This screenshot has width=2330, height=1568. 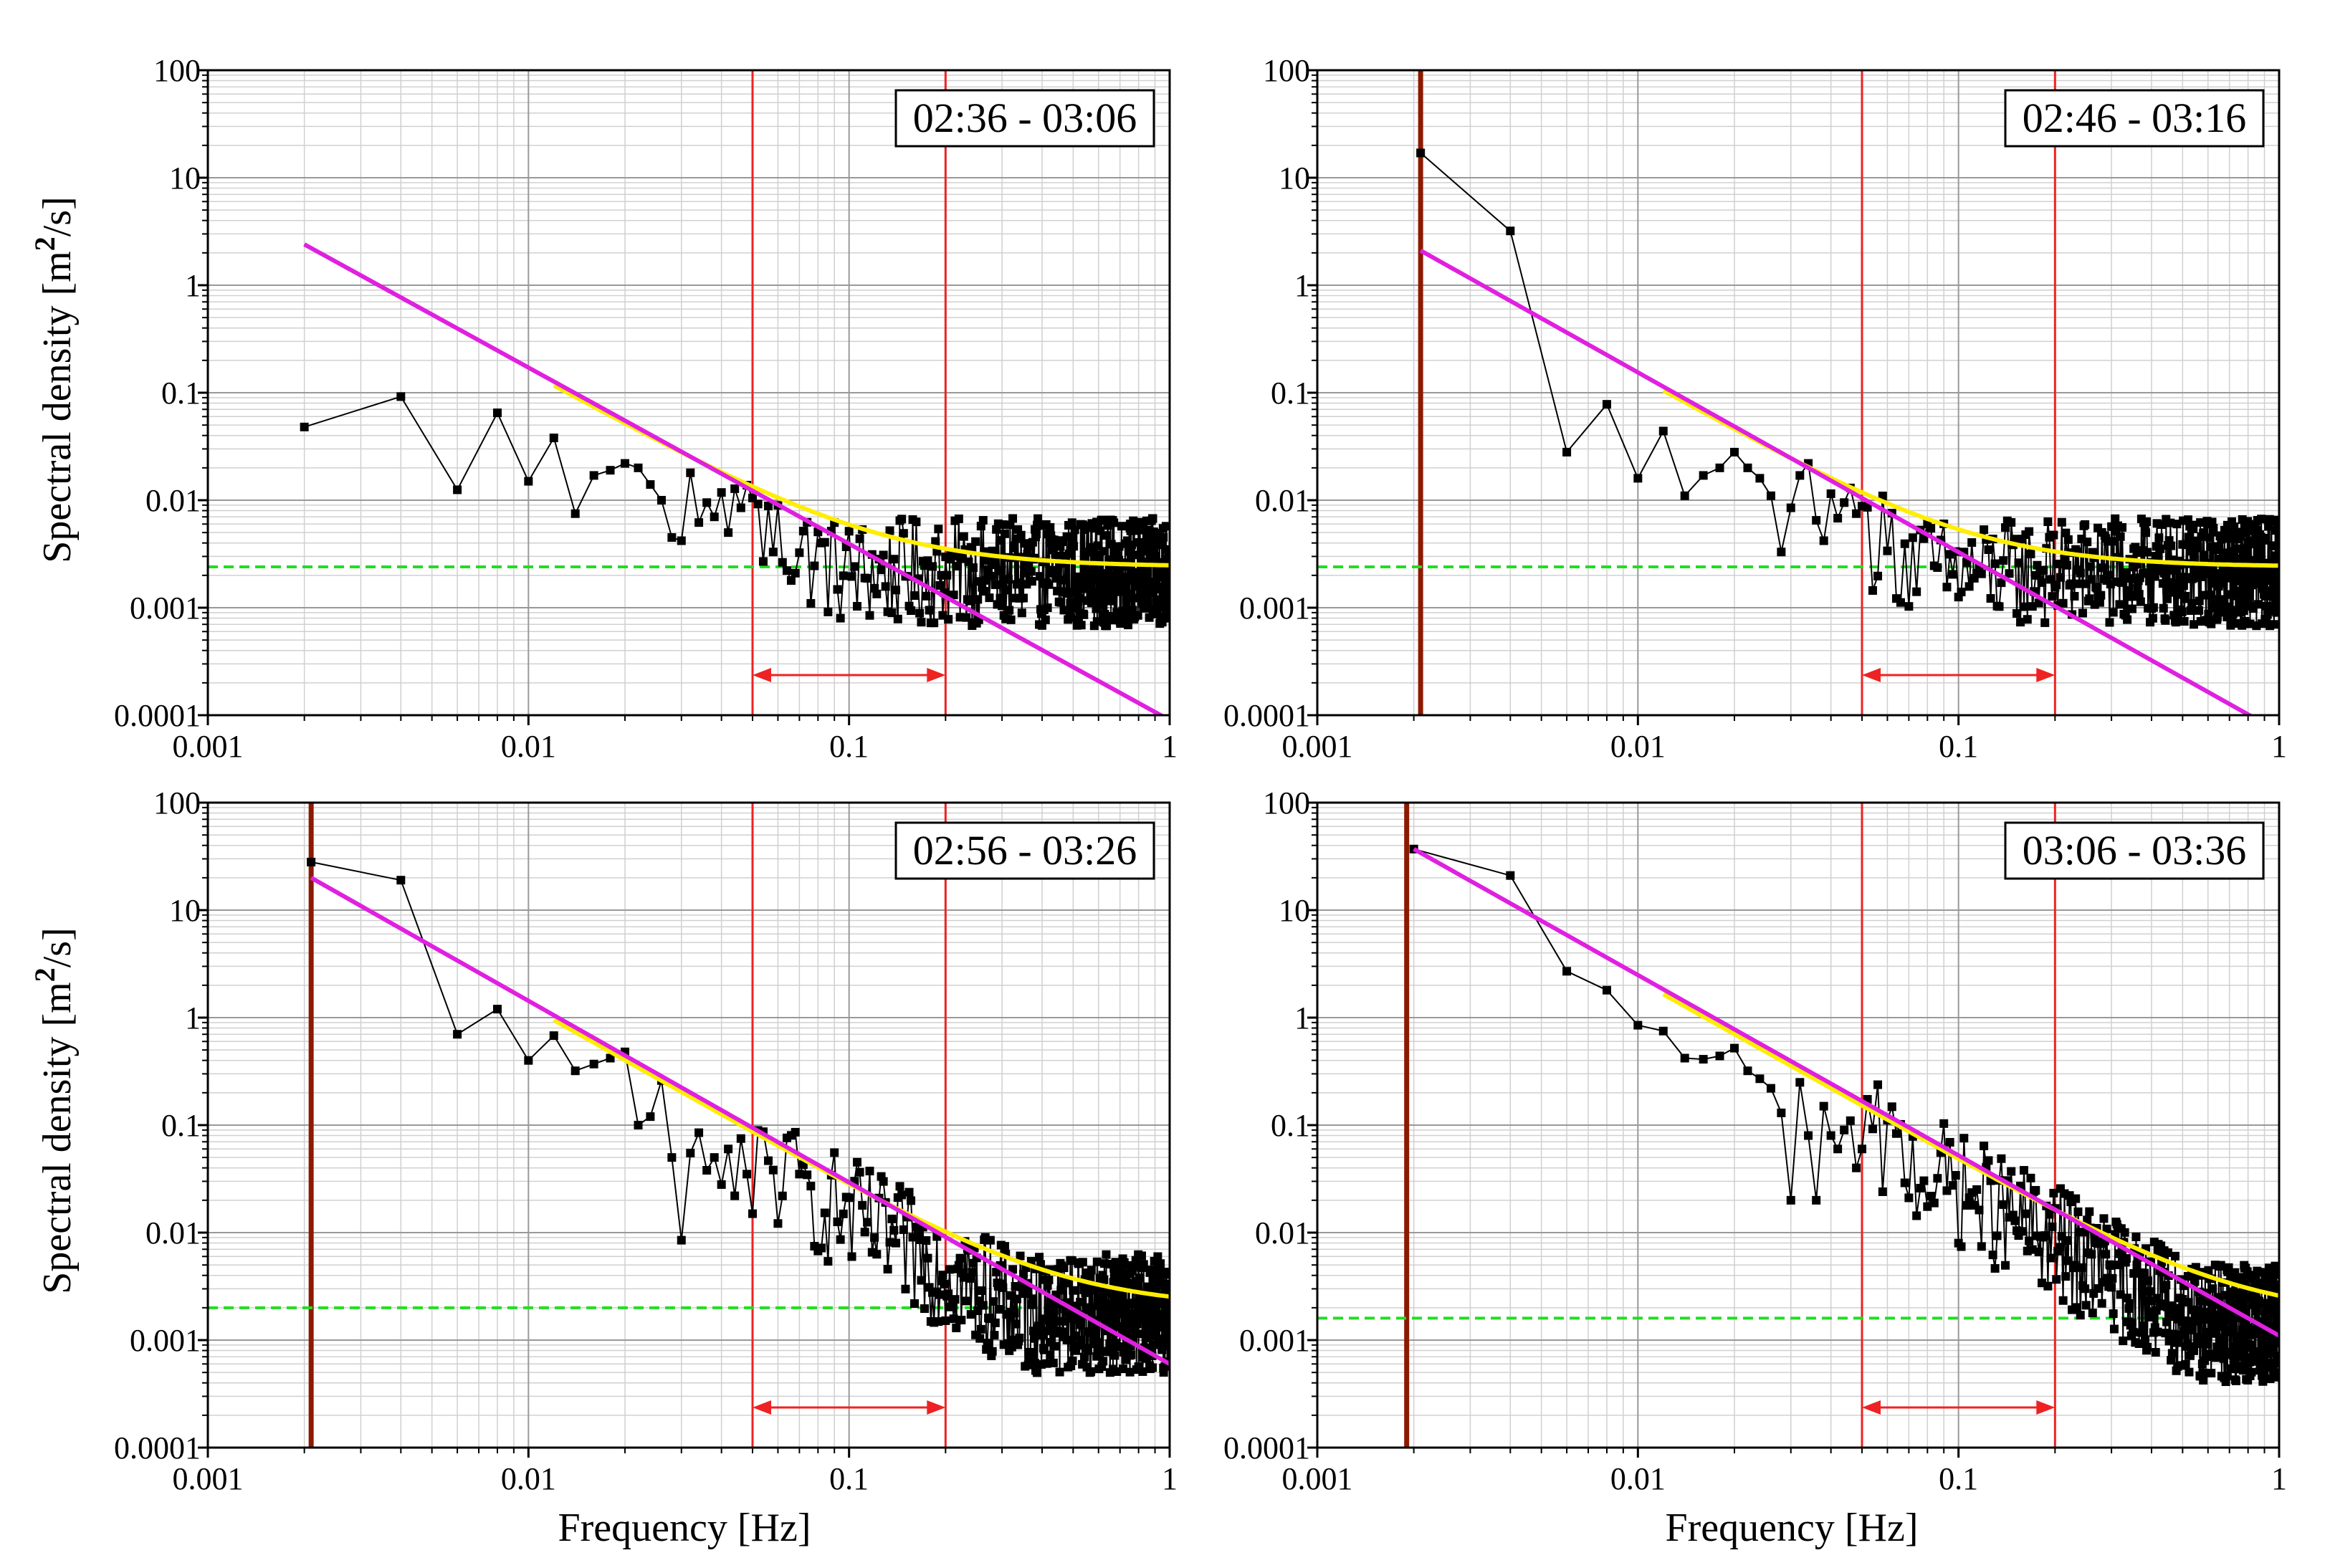 What do you see at coordinates (2135, 118) in the screenshot?
I see `time-window-text: 02:46 - 03:16` at bounding box center [2135, 118].